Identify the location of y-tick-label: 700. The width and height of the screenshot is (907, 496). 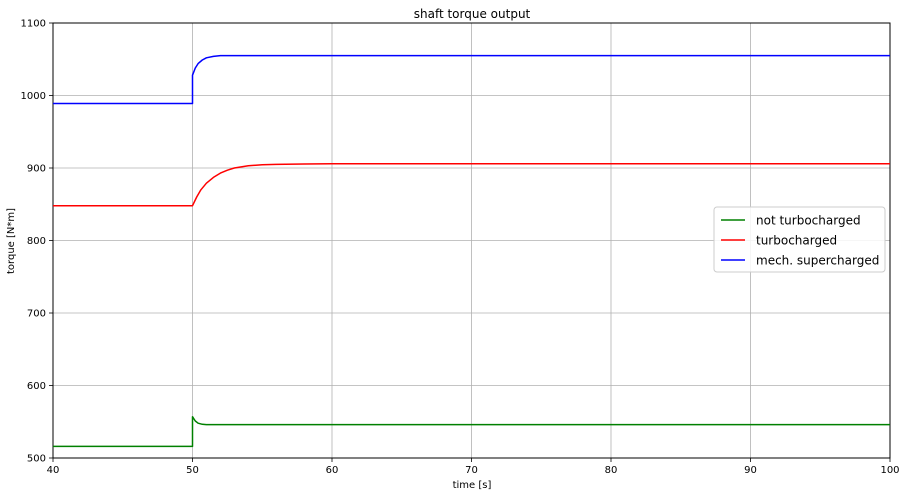
(36, 314).